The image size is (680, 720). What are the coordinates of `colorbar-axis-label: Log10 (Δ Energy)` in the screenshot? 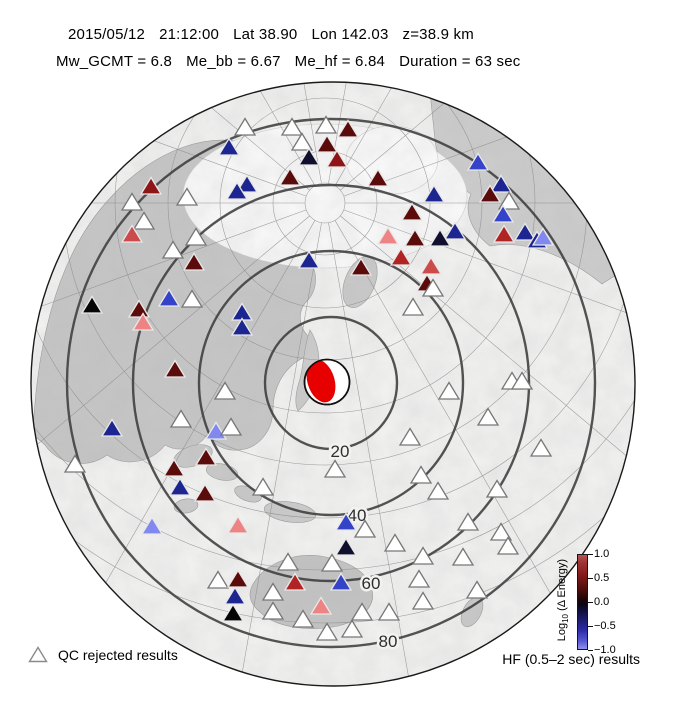 It's located at (563, 600).